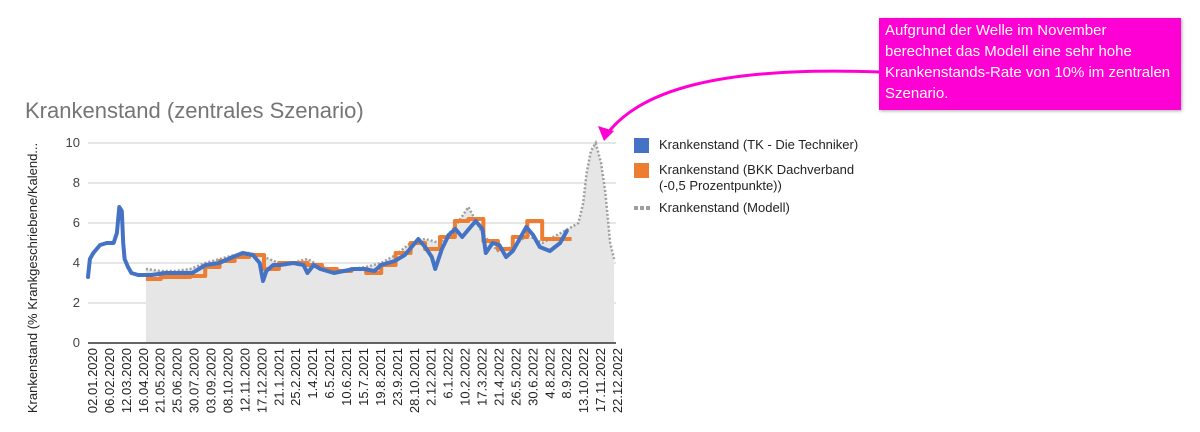 The width and height of the screenshot is (1200, 432). Describe the element at coordinates (600, 380) in the screenshot. I see `x-tick-label: 17.11.2022` at that location.